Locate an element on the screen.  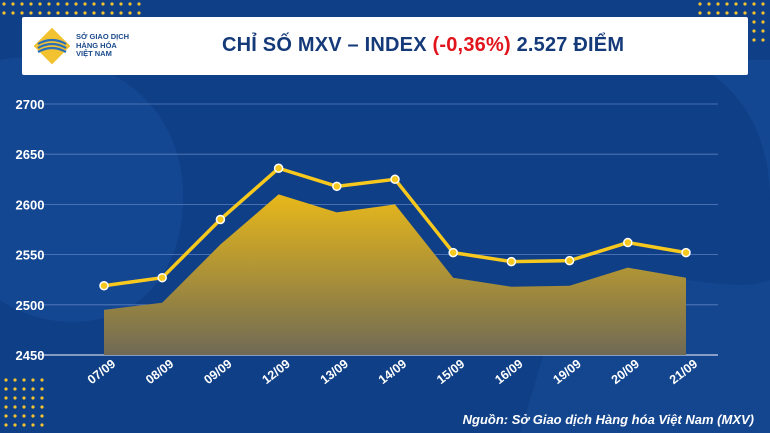
x-tick-label: 08/09 is located at coordinates (159, 372).